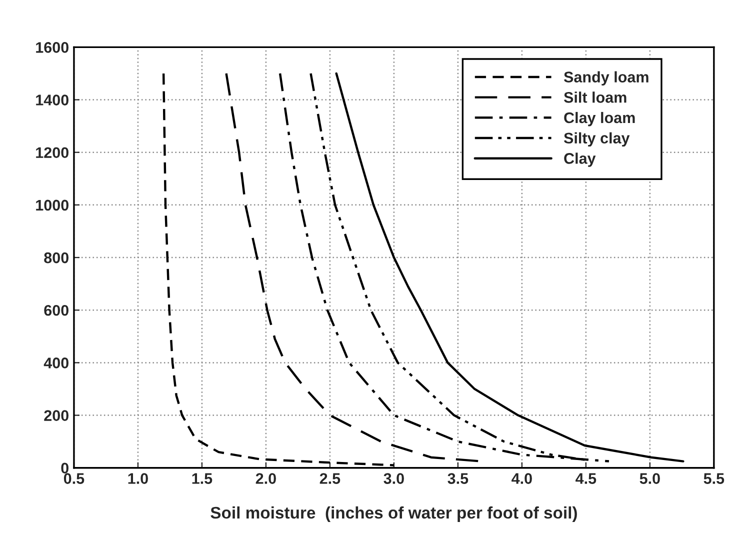 The height and width of the screenshot is (555, 736). I want to click on y-tick-label: 1200, so click(52, 152).